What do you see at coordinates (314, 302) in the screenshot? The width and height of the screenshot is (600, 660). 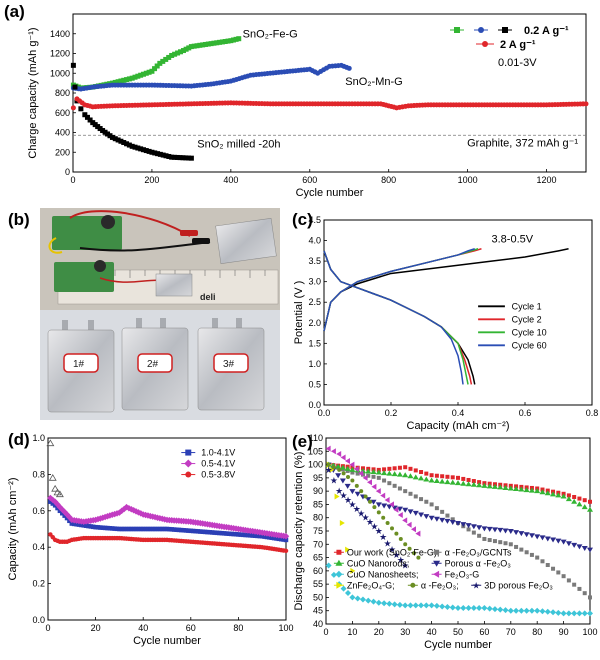 I see `y-tick-label: 2.5` at bounding box center [314, 302].